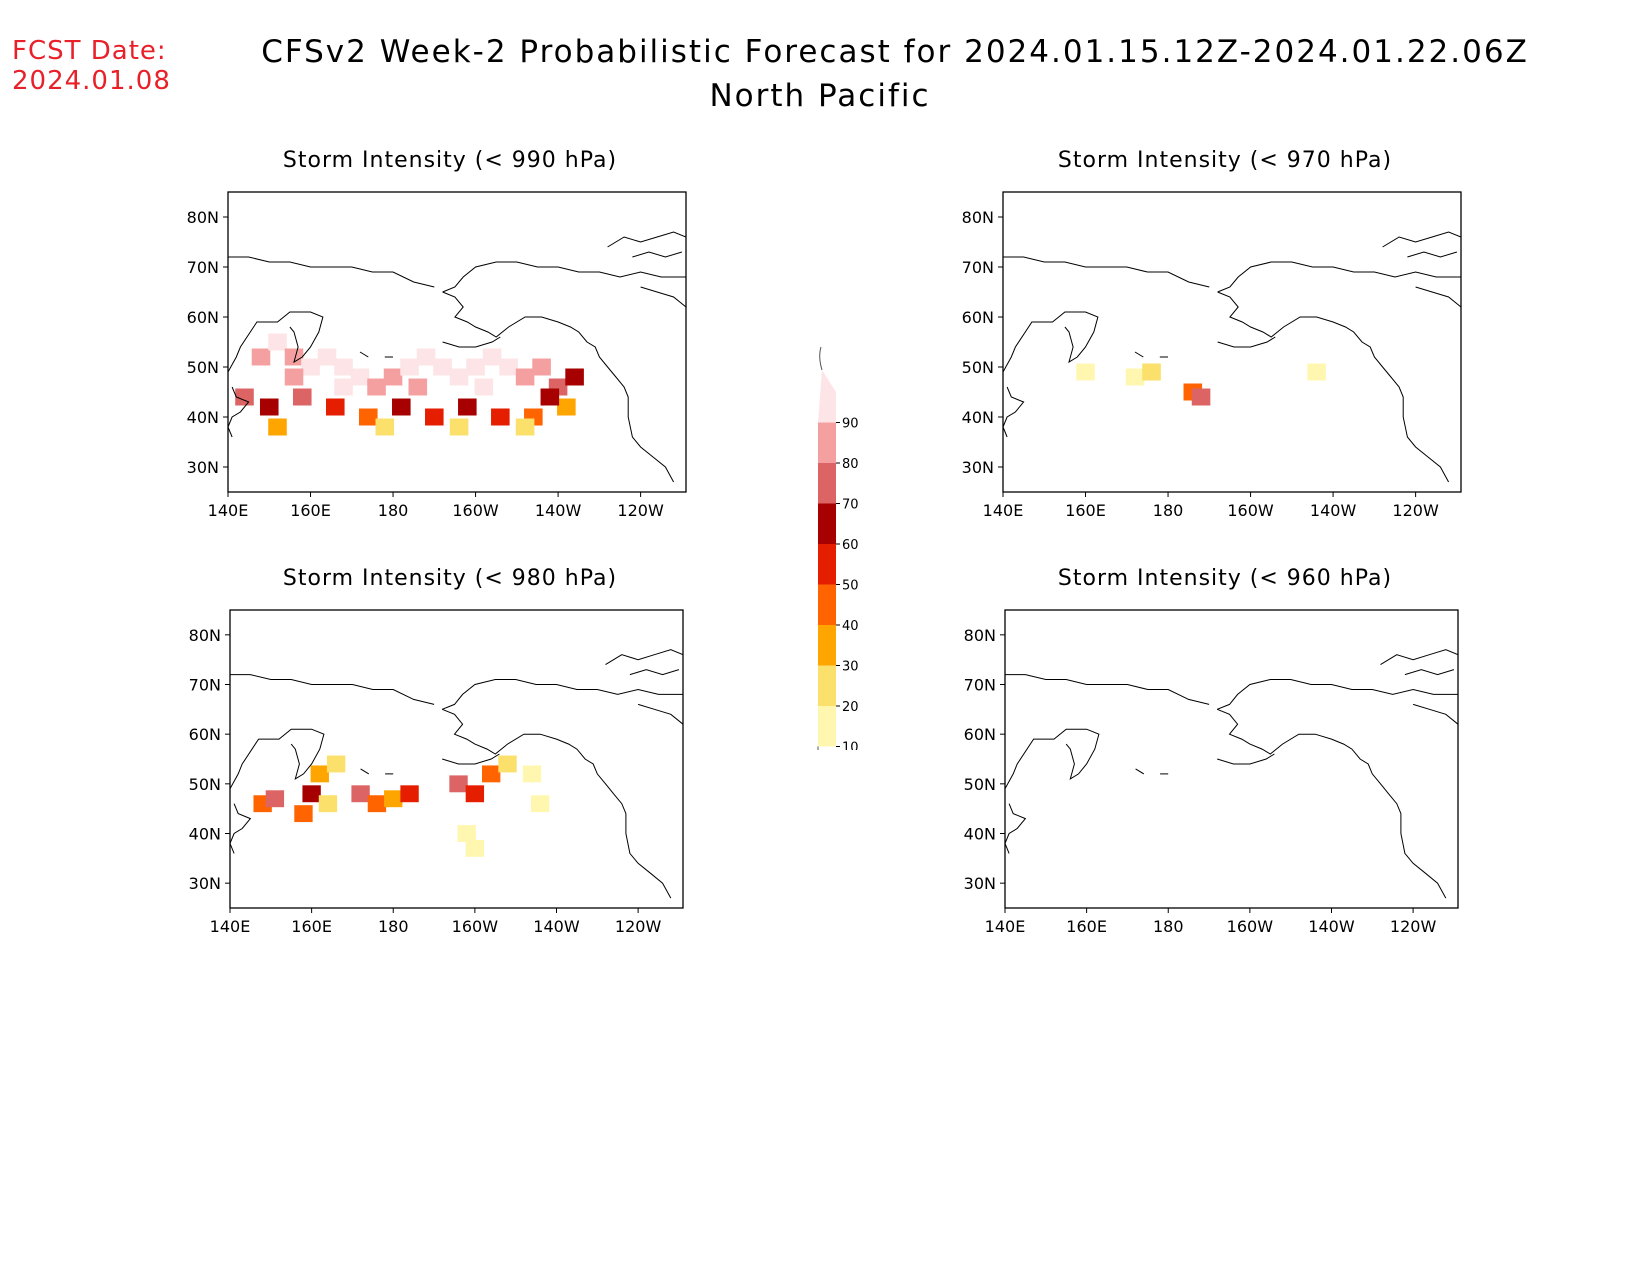 The height and width of the screenshot is (1275, 1650). What do you see at coordinates (89, 51) in the screenshot?
I see `fcst-date-label: FCST Date:` at bounding box center [89, 51].